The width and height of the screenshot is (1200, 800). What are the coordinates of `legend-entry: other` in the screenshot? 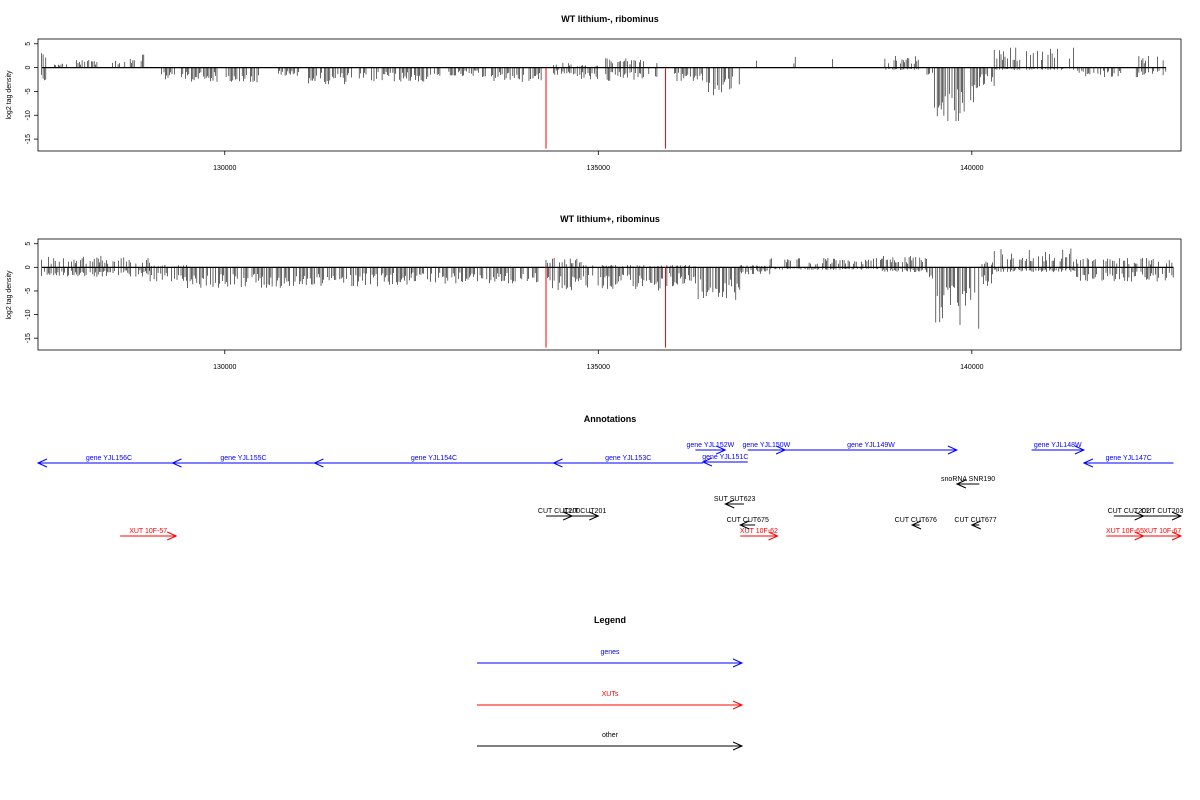 It's located at (610, 741).